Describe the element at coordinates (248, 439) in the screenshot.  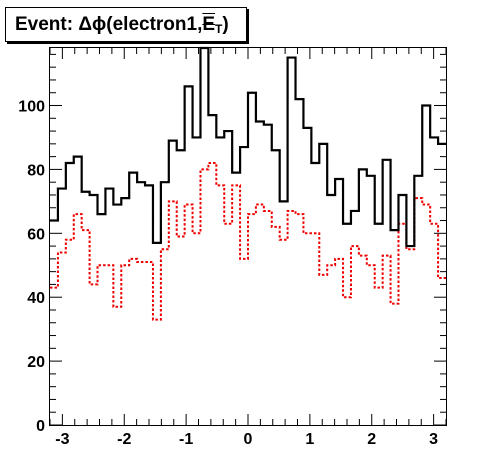
I see `x-tick-label: 0` at that location.